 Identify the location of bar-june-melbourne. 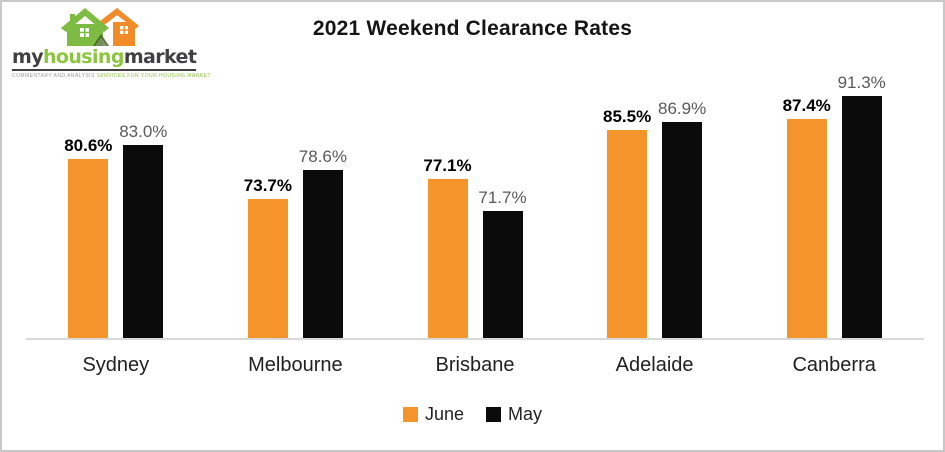
(267, 268).